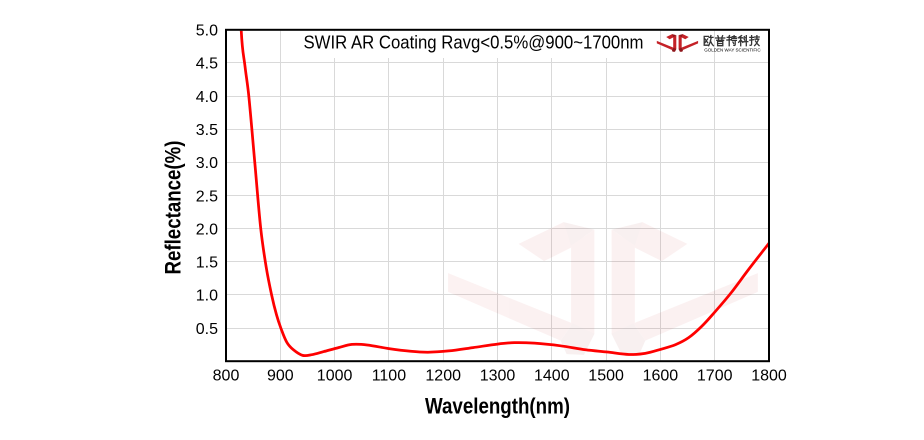 This screenshot has width=924, height=440. Describe the element at coordinates (207, 31) in the screenshot. I see `svg-text: 5.0` at that location.